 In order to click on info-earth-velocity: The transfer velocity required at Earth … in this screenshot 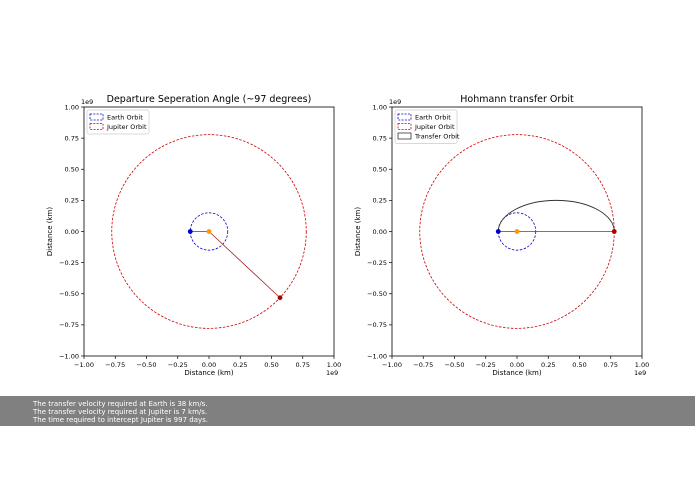, I will do `click(120, 404)`.